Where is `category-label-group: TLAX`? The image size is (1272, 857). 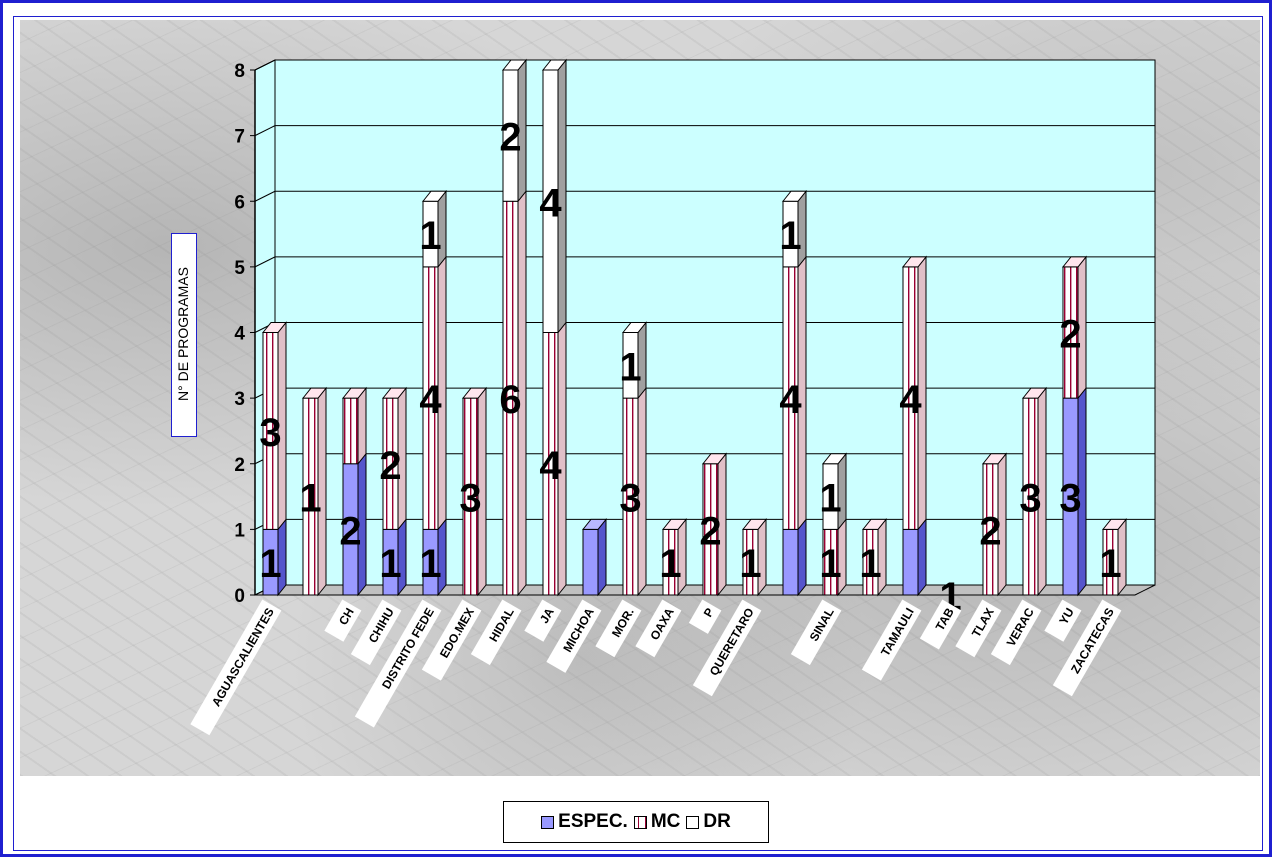
category-label-group: TLAX is located at coordinates (978, 628).